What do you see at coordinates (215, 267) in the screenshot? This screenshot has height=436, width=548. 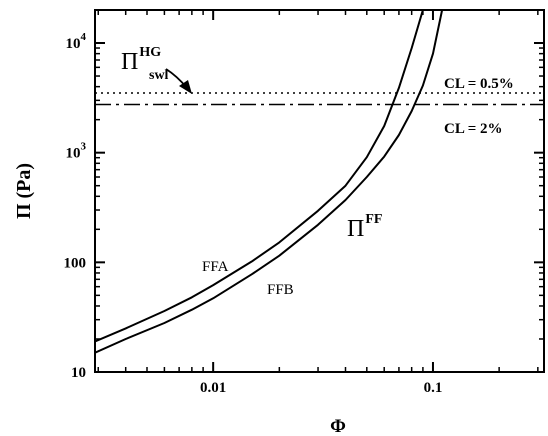 I see `ffa-label: FFA` at bounding box center [215, 267].